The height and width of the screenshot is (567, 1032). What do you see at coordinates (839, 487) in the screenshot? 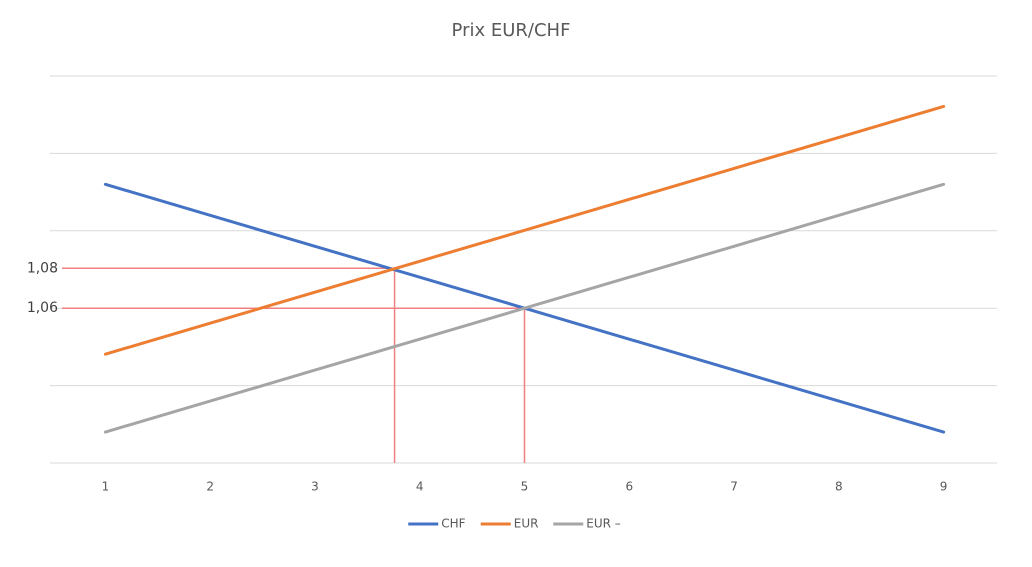
I see `x-tick-label: 8` at bounding box center [839, 487].